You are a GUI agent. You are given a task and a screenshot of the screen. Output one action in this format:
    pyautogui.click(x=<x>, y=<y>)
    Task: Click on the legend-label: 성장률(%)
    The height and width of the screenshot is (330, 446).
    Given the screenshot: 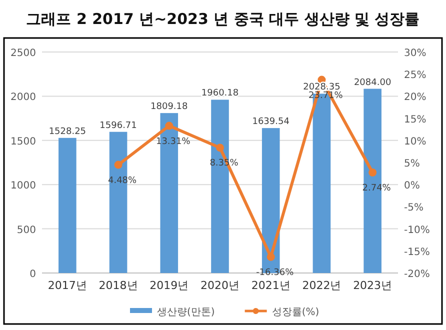 What is the action you would take?
    pyautogui.click(x=296, y=312)
    